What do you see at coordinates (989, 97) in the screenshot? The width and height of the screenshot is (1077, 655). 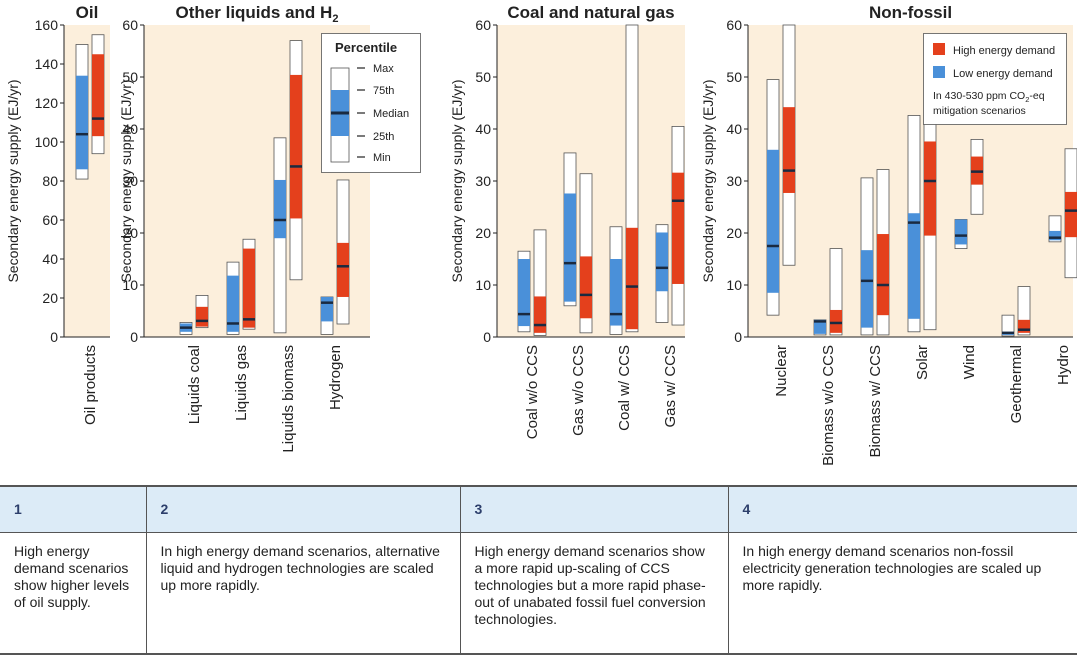 I see `legend-note-line1: In 430-530 ppm CO2-eq` at bounding box center [989, 97].